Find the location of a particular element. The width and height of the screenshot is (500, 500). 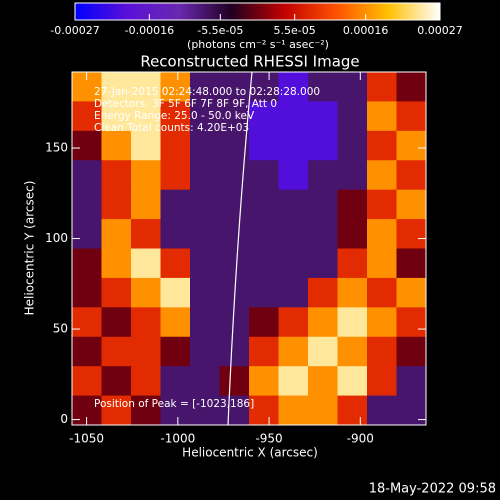

y-tick-label: 50 is located at coordinates (60, 329).